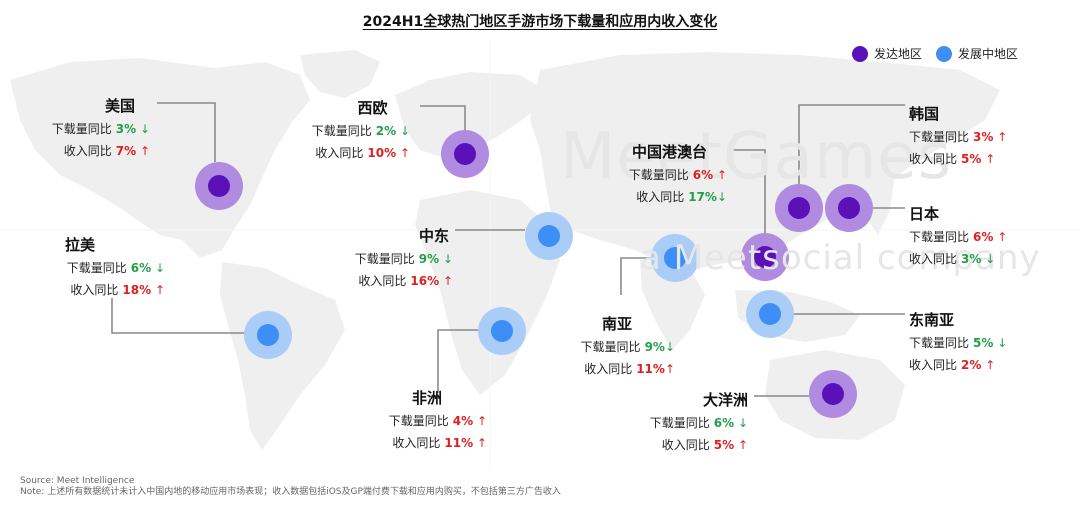  I want to click on legend-label-developing: 发展中地区, so click(988, 54).